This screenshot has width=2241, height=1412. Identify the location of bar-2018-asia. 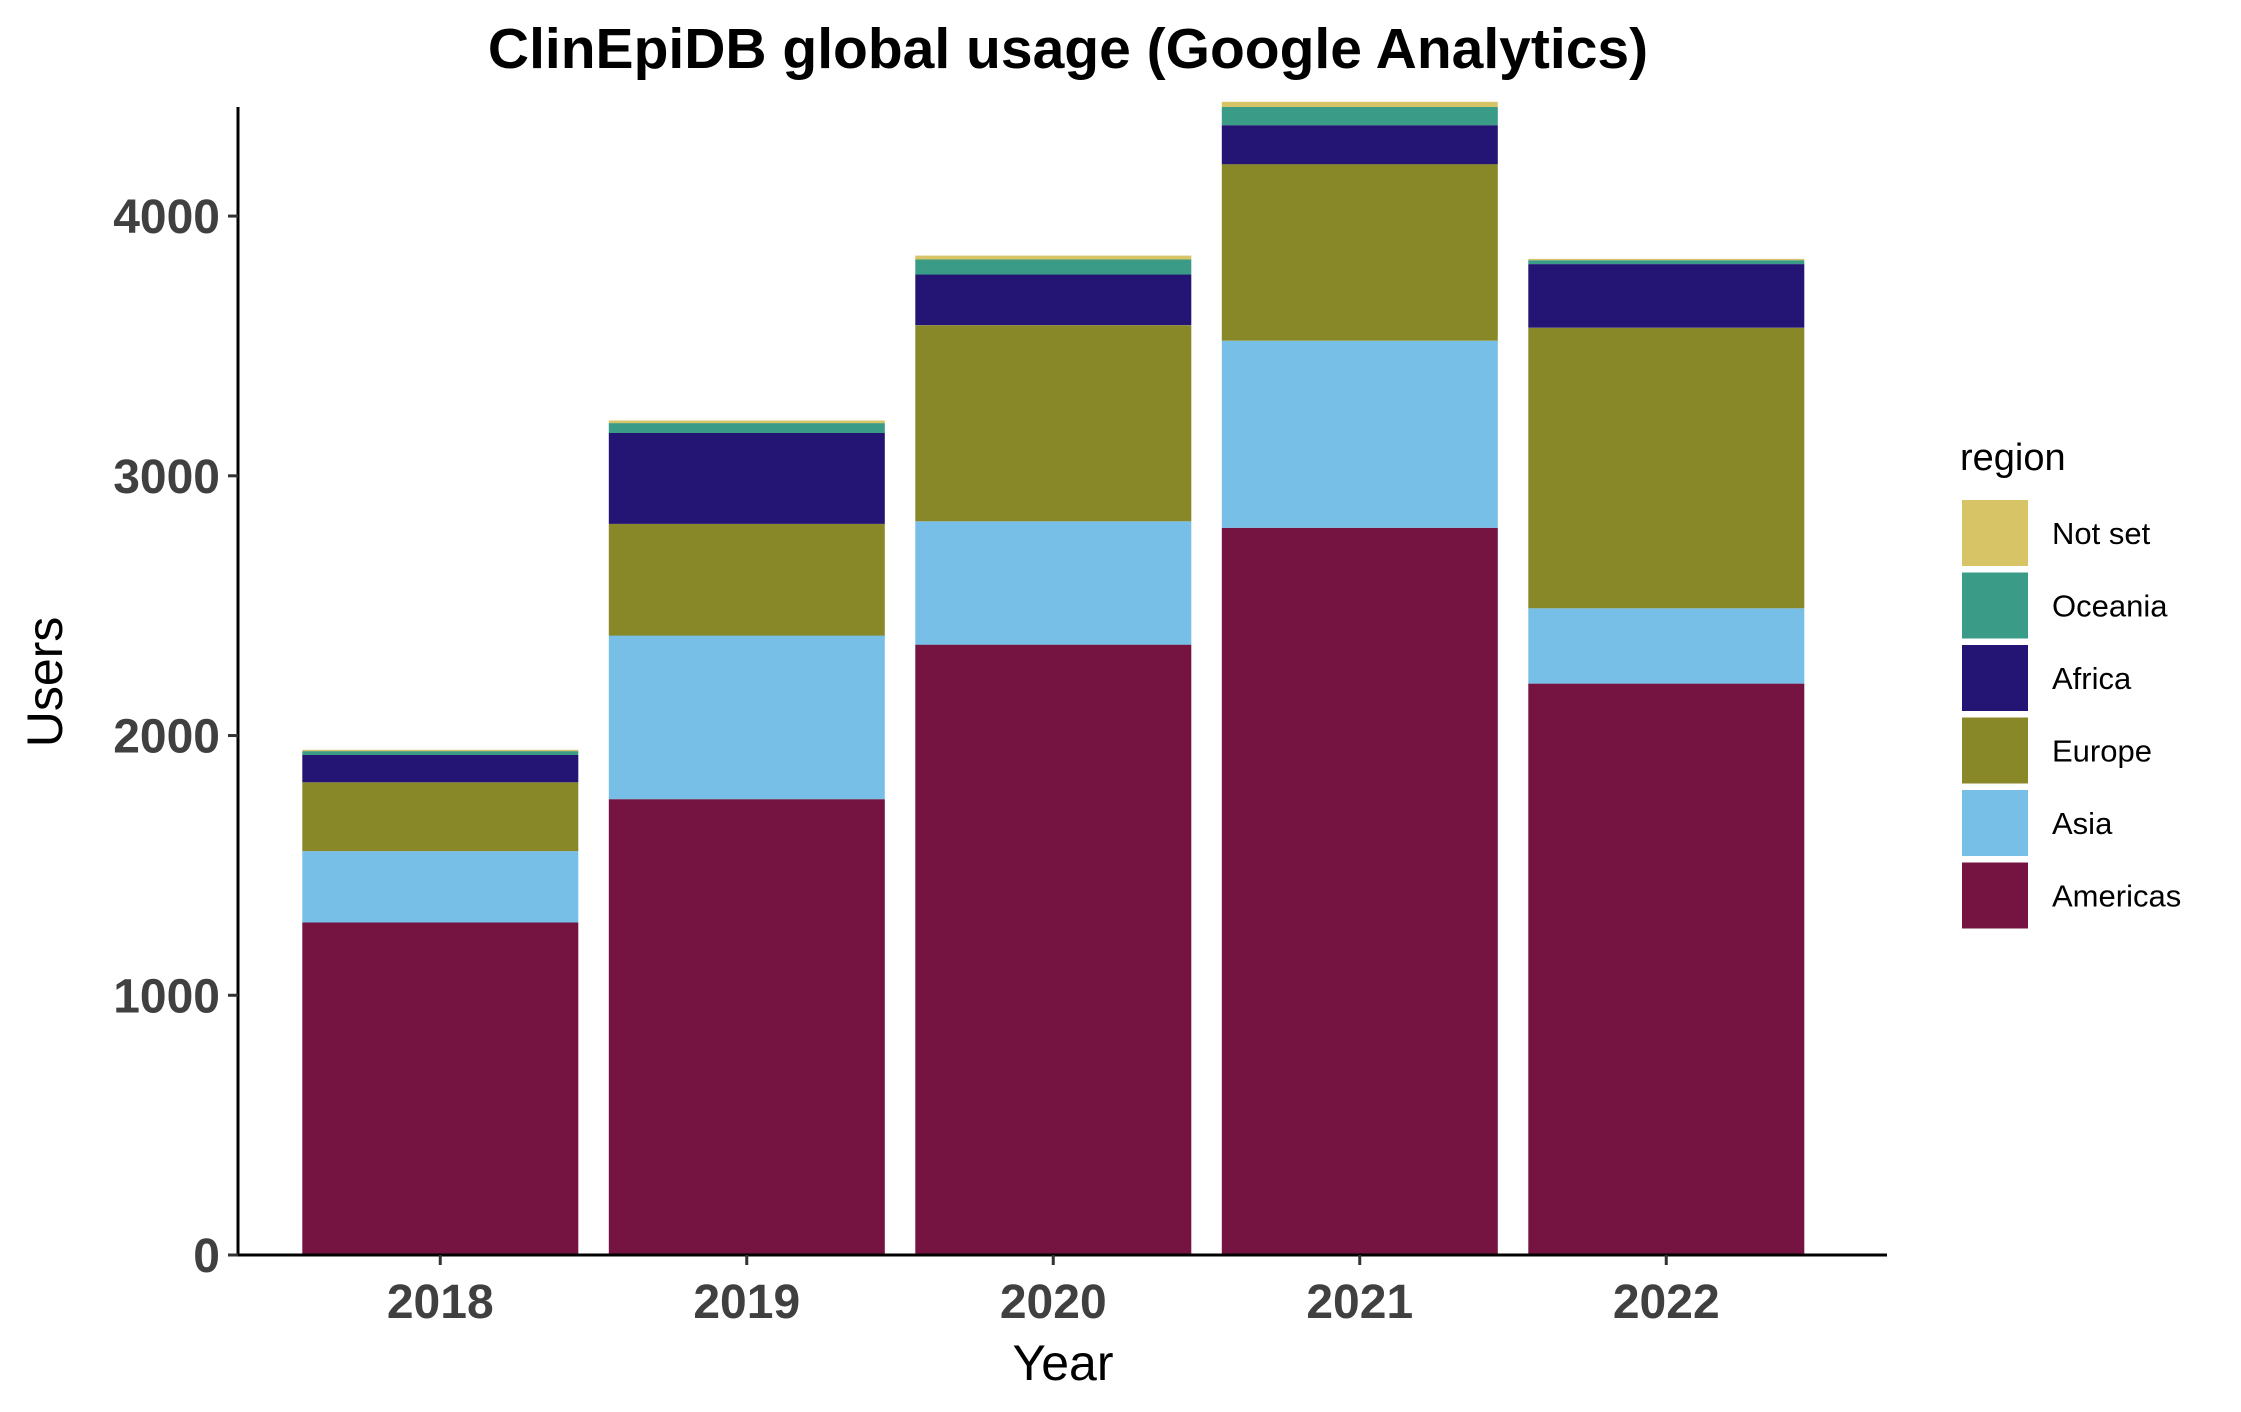
(440, 887).